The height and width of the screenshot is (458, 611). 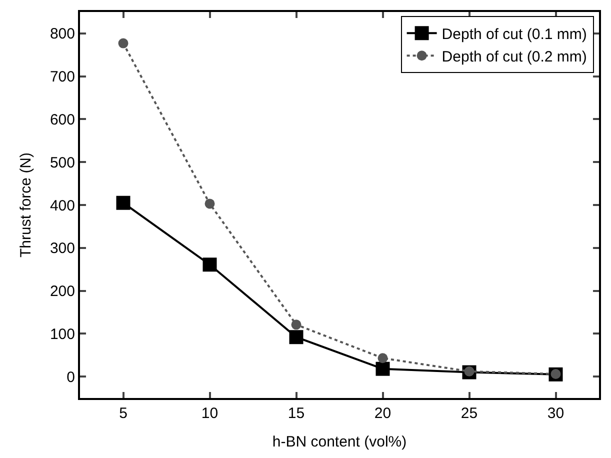 I want to click on y-tick-label: 600, so click(x=62, y=119).